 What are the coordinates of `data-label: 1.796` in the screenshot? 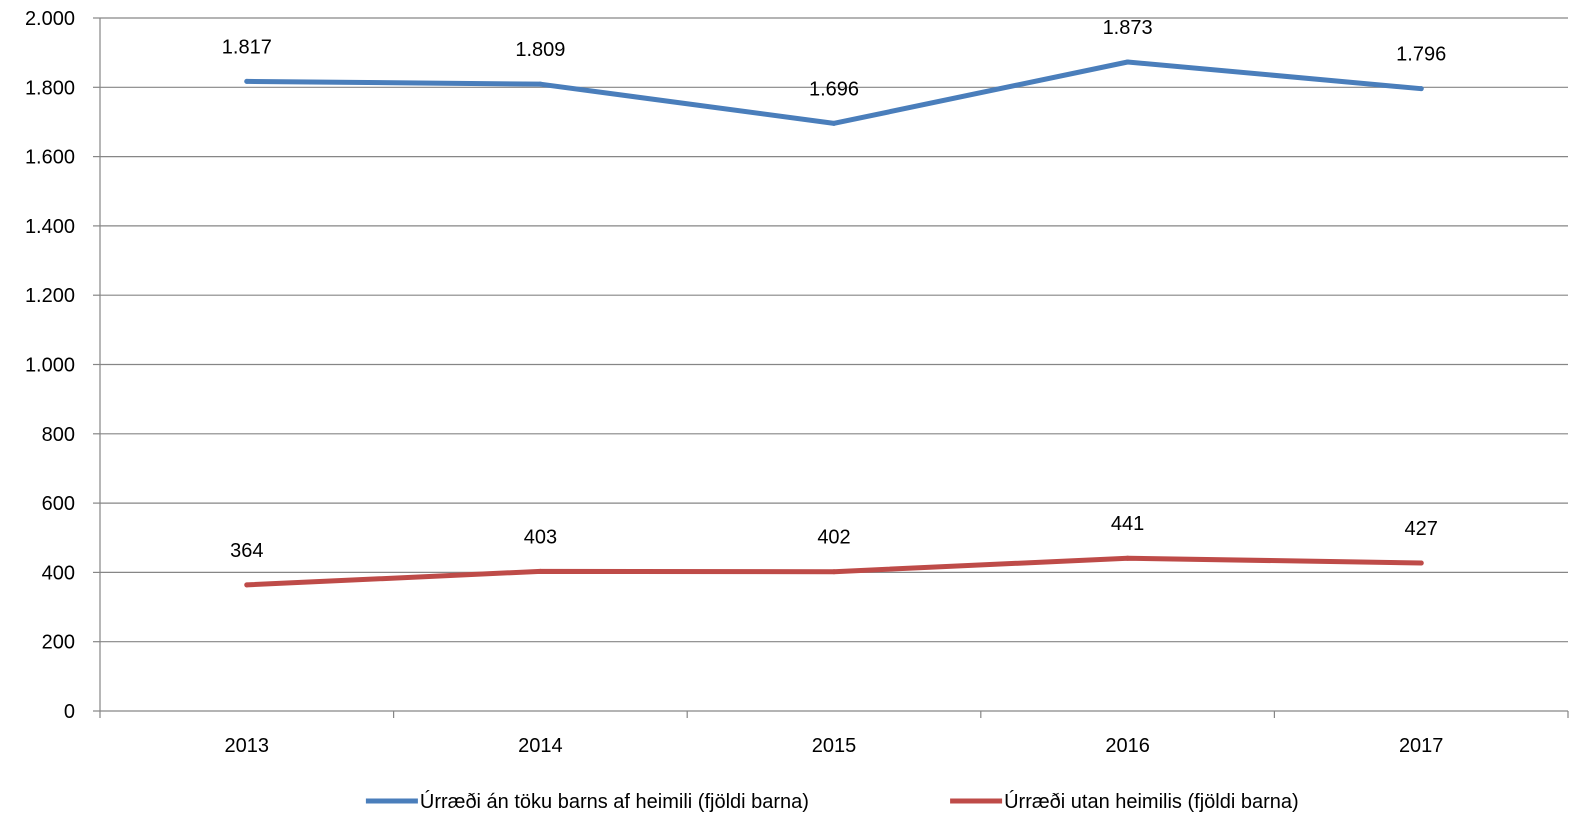 It's located at (1421, 55).